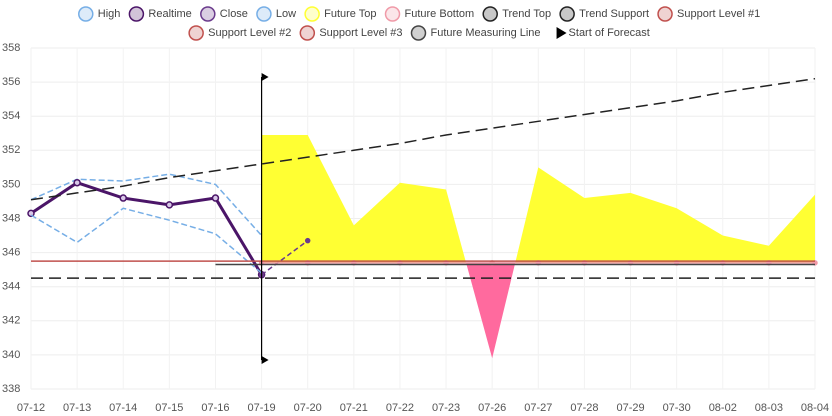 The height and width of the screenshot is (416, 832). I want to click on x-tick-label: 07-15, so click(169, 408).